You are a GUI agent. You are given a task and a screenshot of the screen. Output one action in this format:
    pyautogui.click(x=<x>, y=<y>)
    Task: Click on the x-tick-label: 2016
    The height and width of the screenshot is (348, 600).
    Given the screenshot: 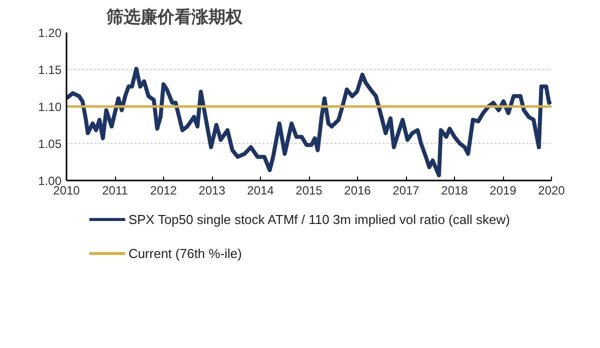 What is the action you would take?
    pyautogui.click(x=358, y=191)
    